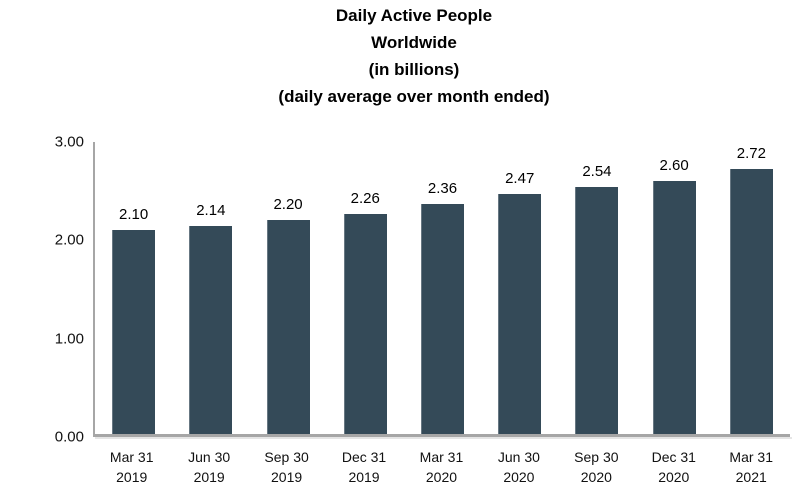  I want to click on x-axis-label: Mar 31 2021, so click(751, 467).